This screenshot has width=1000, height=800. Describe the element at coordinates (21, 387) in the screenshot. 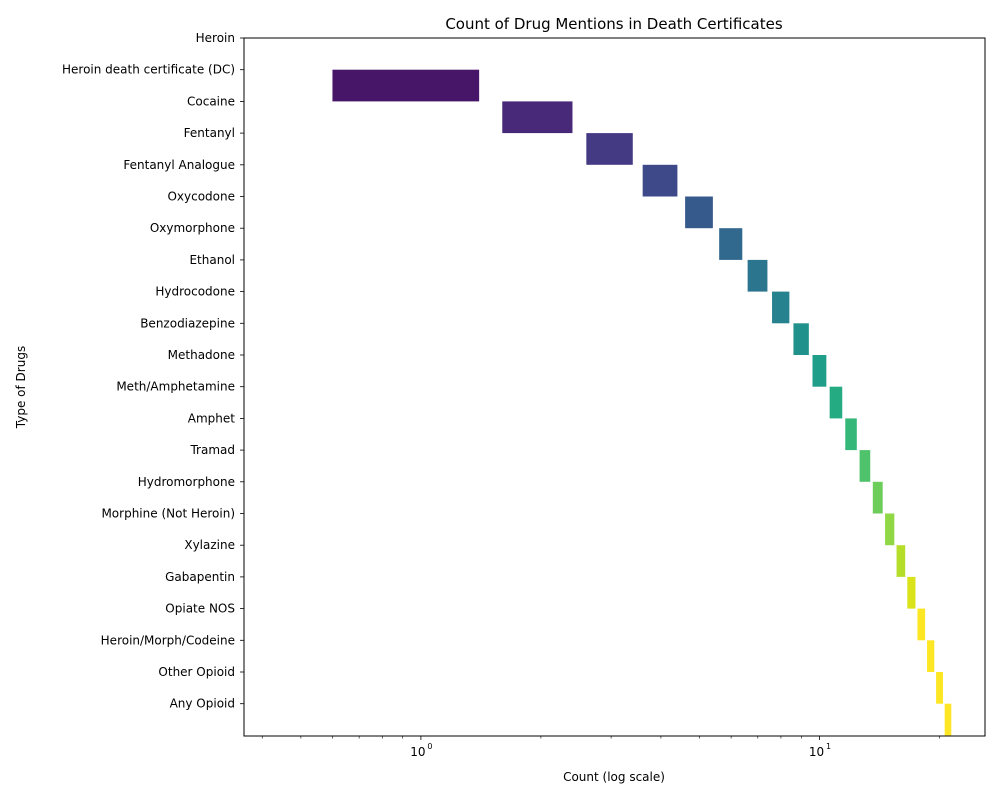

I see `y-axis-label: Type of Drugs` at that location.